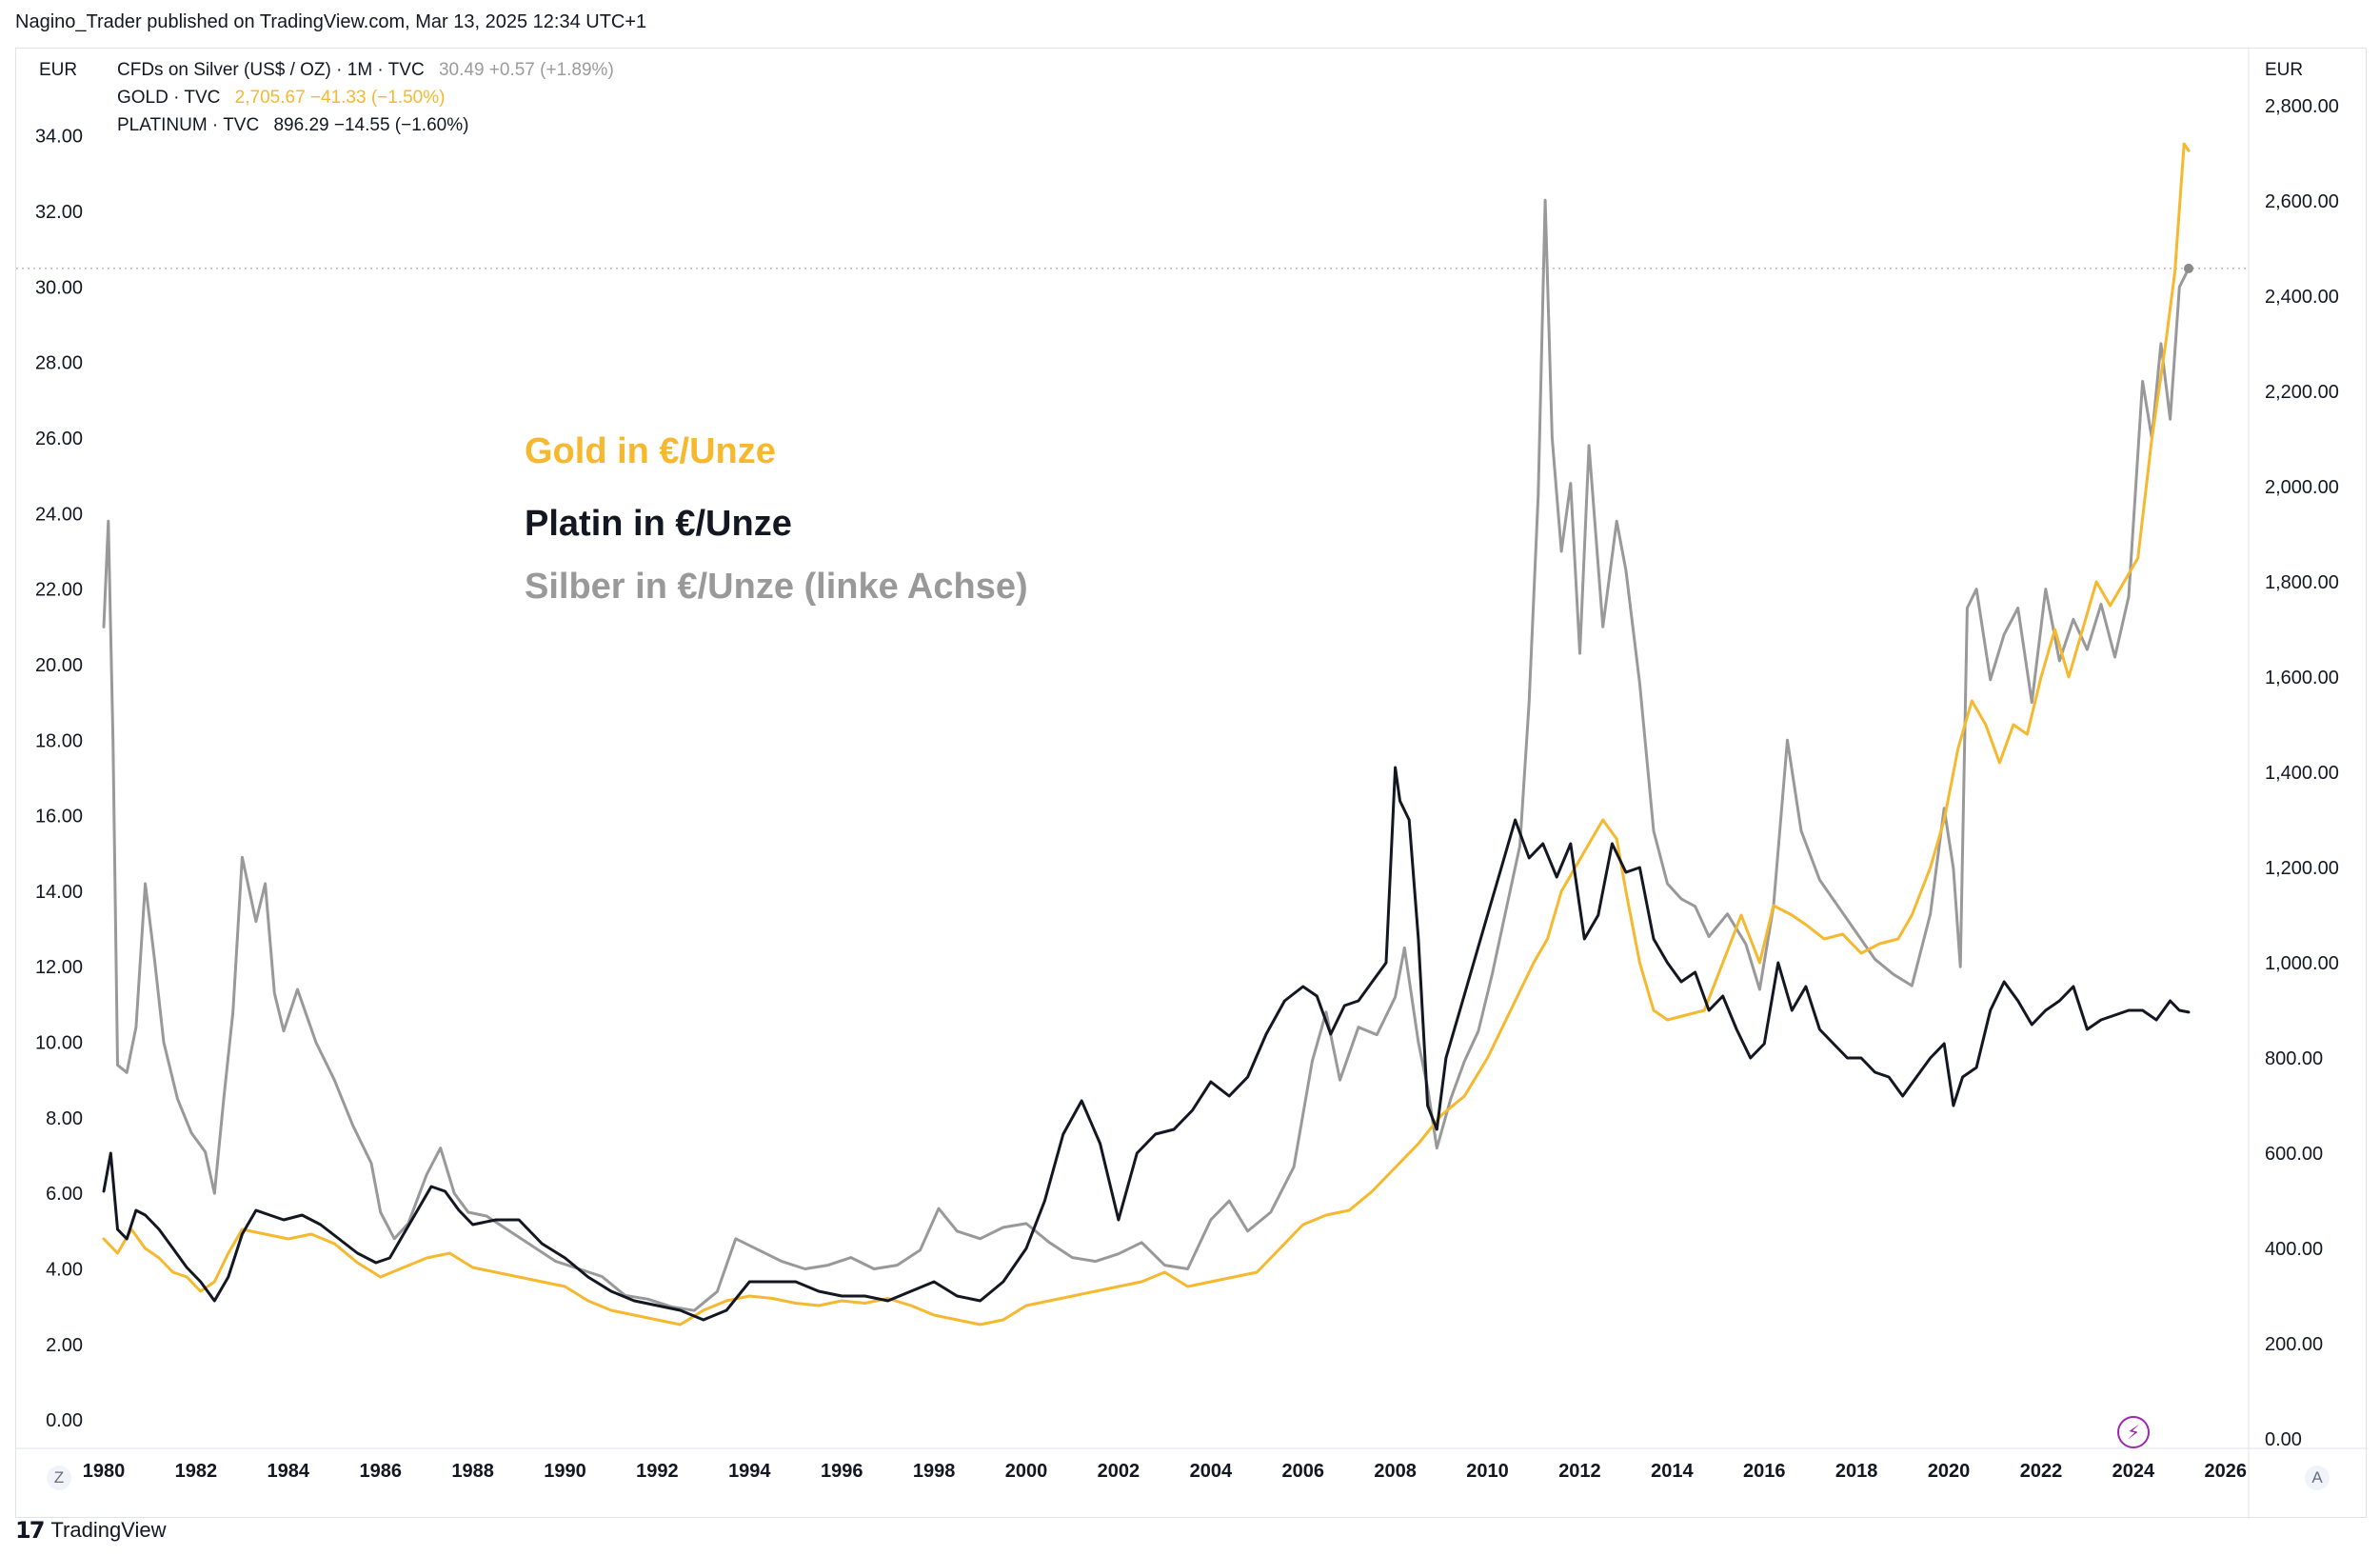 Image resolution: width=2380 pixels, height=1556 pixels. I want to click on legend-silver-symbol: CFDs on Silver (US$ / OZ) · 1M · TVC, so click(271, 70).